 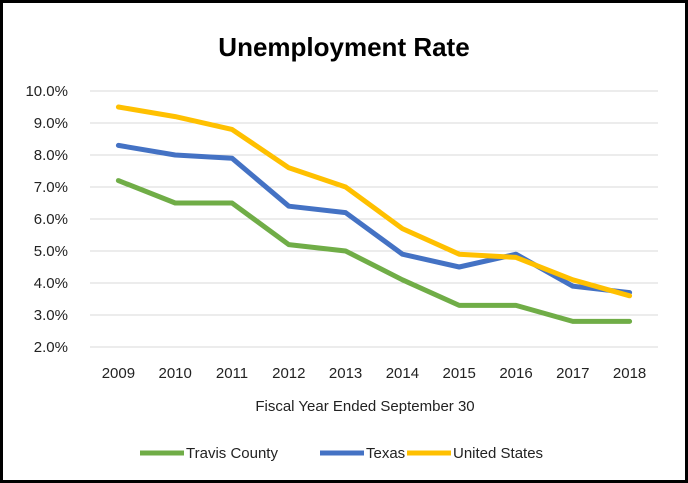 What do you see at coordinates (51, 123) in the screenshot?
I see `y-tick-label: 9.0%` at bounding box center [51, 123].